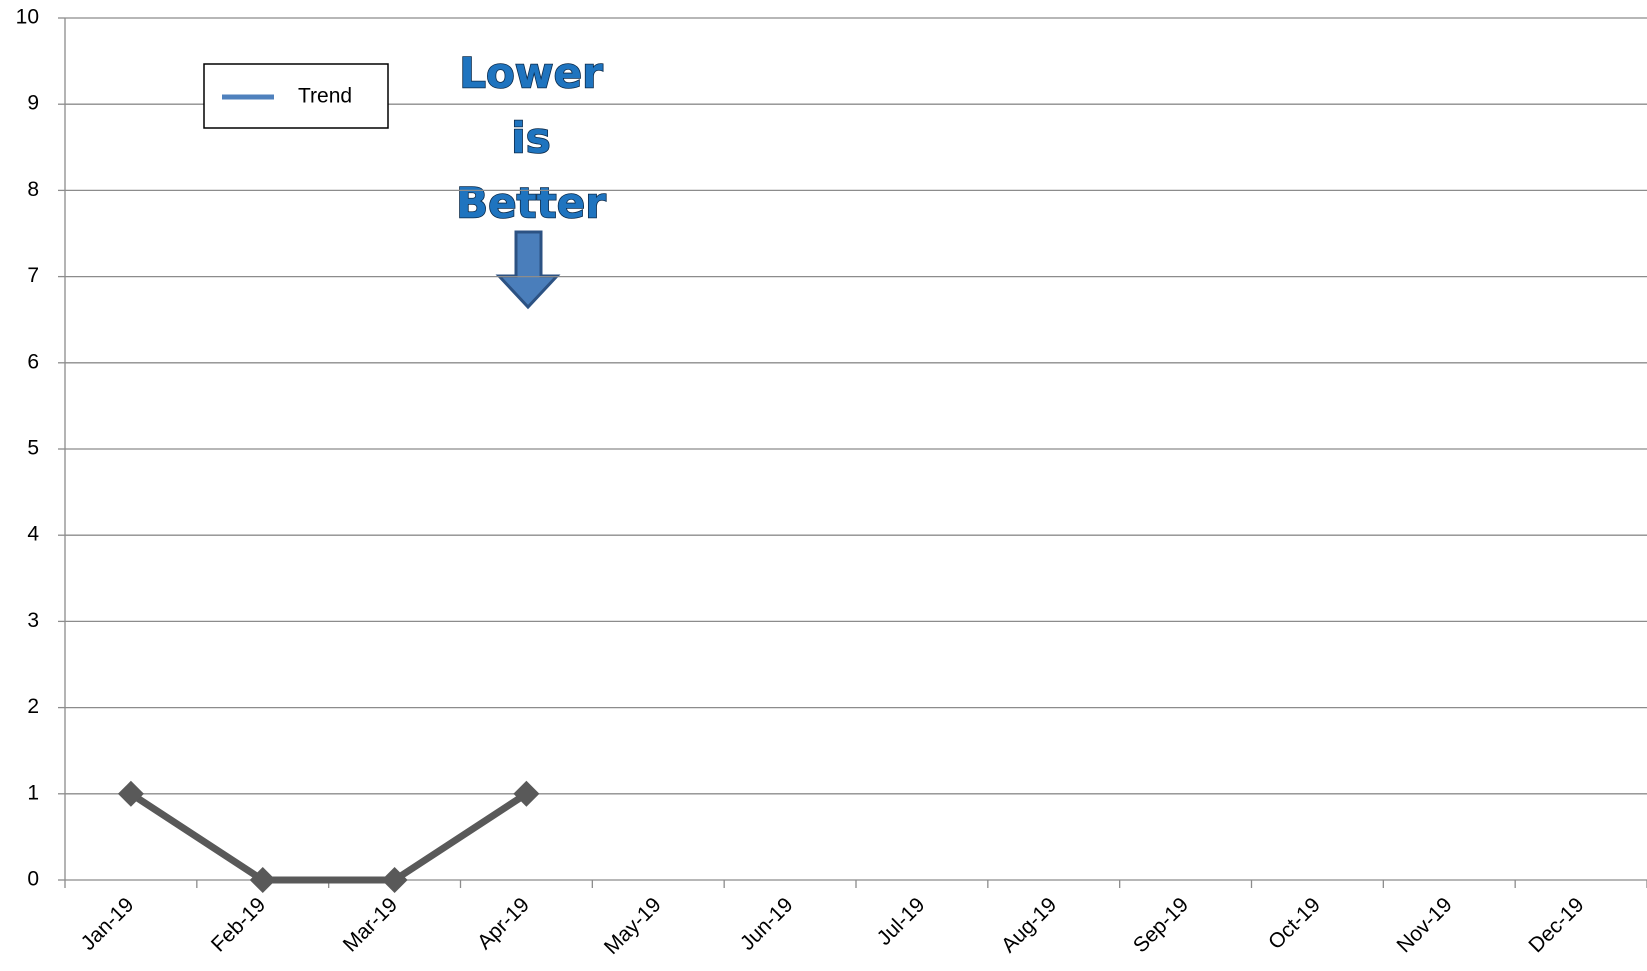 Image resolution: width=1647 pixels, height=971 pixels. I want to click on x-tick-label: Aug-19, so click(1029, 925).